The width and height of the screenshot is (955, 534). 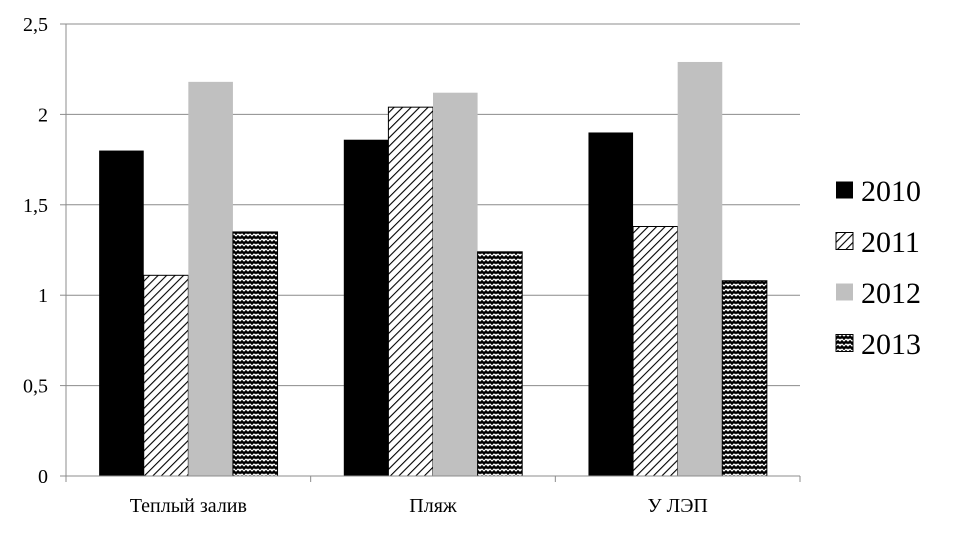 What do you see at coordinates (891, 344) in the screenshot?
I see `legend-label-2013: 2013` at bounding box center [891, 344].